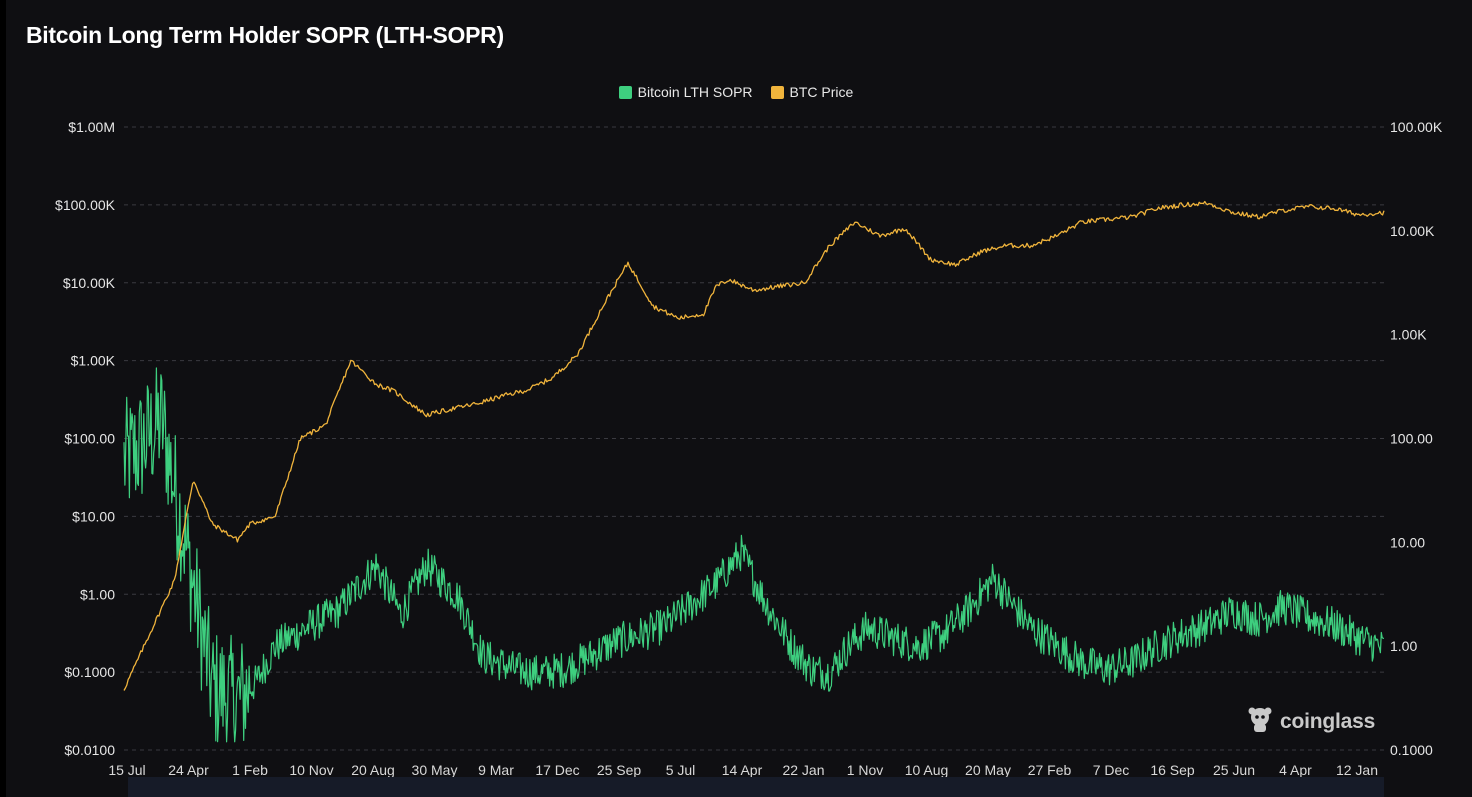 Image resolution: width=1472 pixels, height=797 pixels. What do you see at coordinates (89, 439) in the screenshot?
I see `y-left-tick-label: $100.00` at bounding box center [89, 439].